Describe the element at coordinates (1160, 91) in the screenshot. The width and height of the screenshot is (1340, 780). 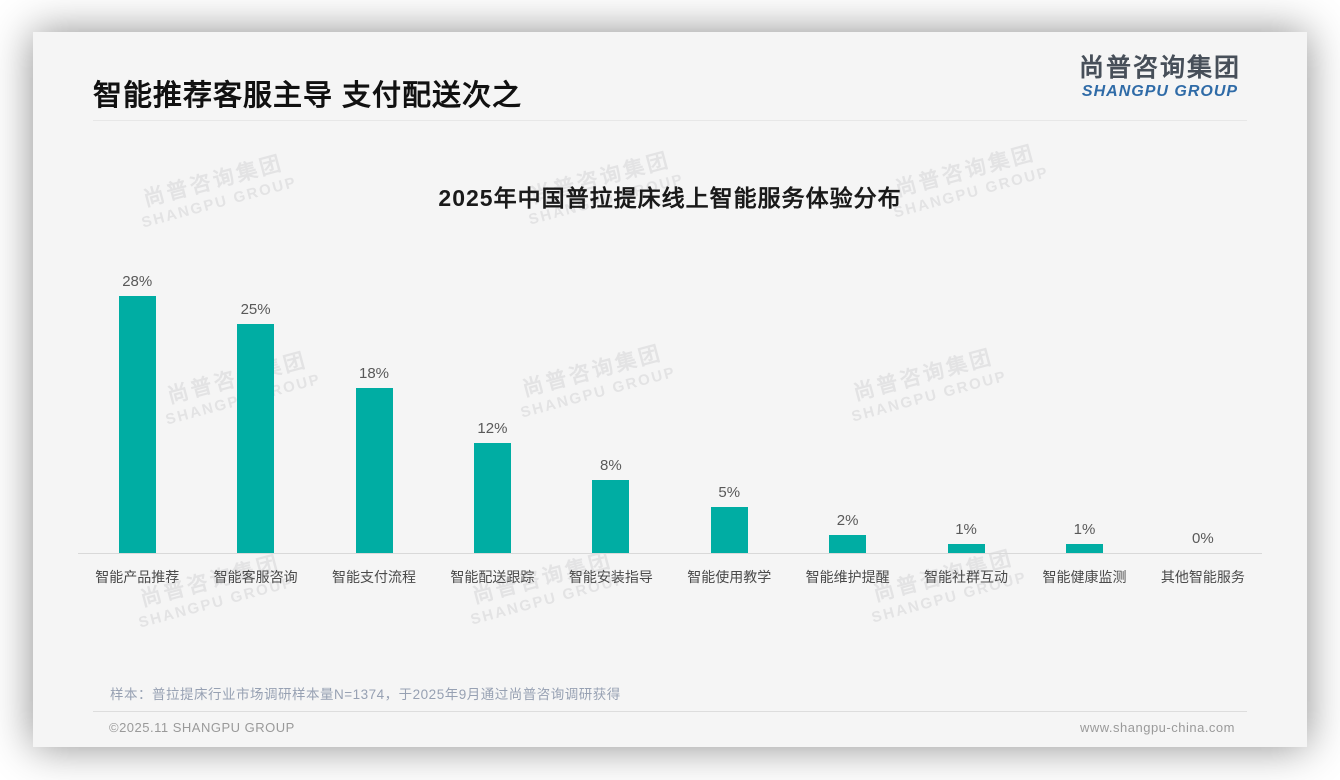
I see `logo-english-text: SHANGPU GROUP` at that location.